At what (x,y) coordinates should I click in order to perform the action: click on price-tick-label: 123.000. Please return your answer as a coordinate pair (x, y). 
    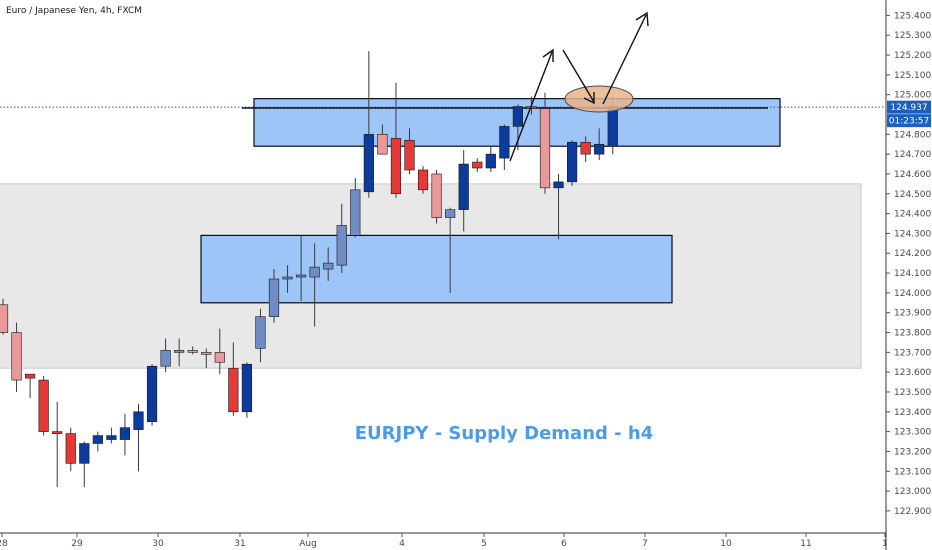
    Looking at the image, I should click on (912, 492).